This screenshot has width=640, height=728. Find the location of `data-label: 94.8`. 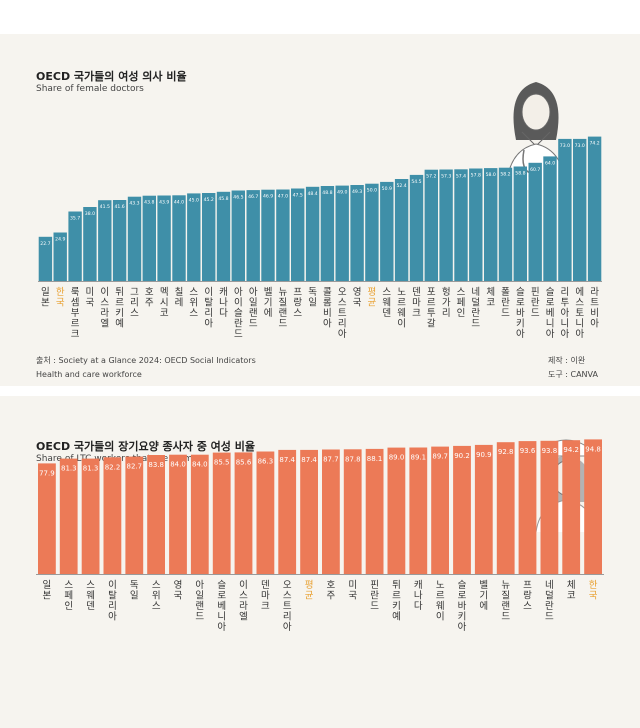

data-label: 94.8 is located at coordinates (593, 449).